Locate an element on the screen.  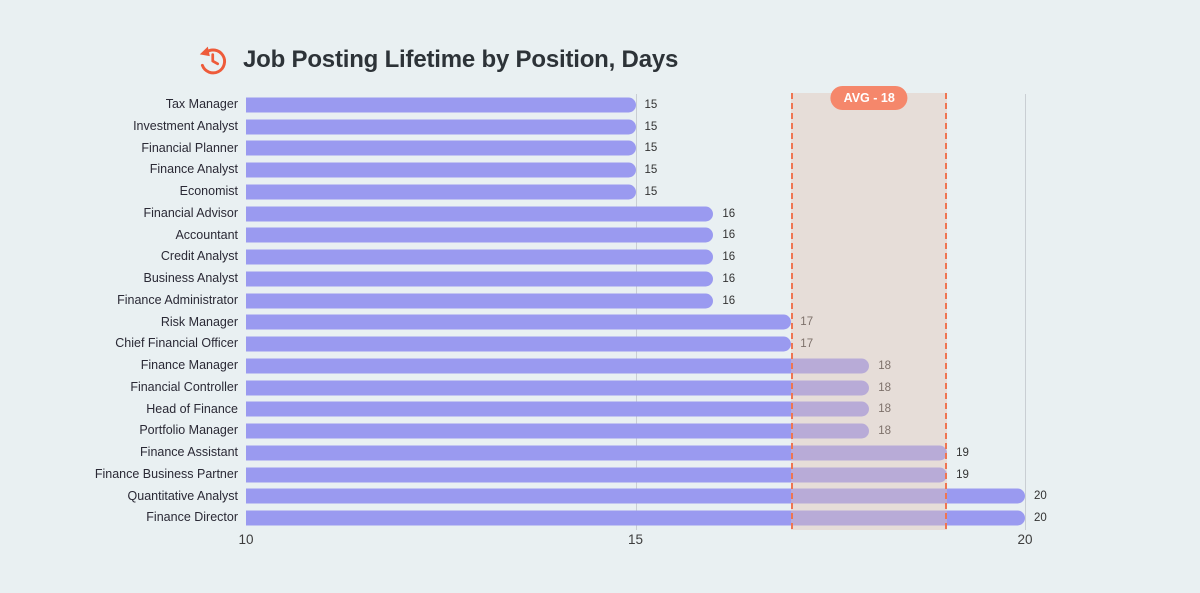
bar-row: Financial Advisor 16 is located at coordinates (600, 214).